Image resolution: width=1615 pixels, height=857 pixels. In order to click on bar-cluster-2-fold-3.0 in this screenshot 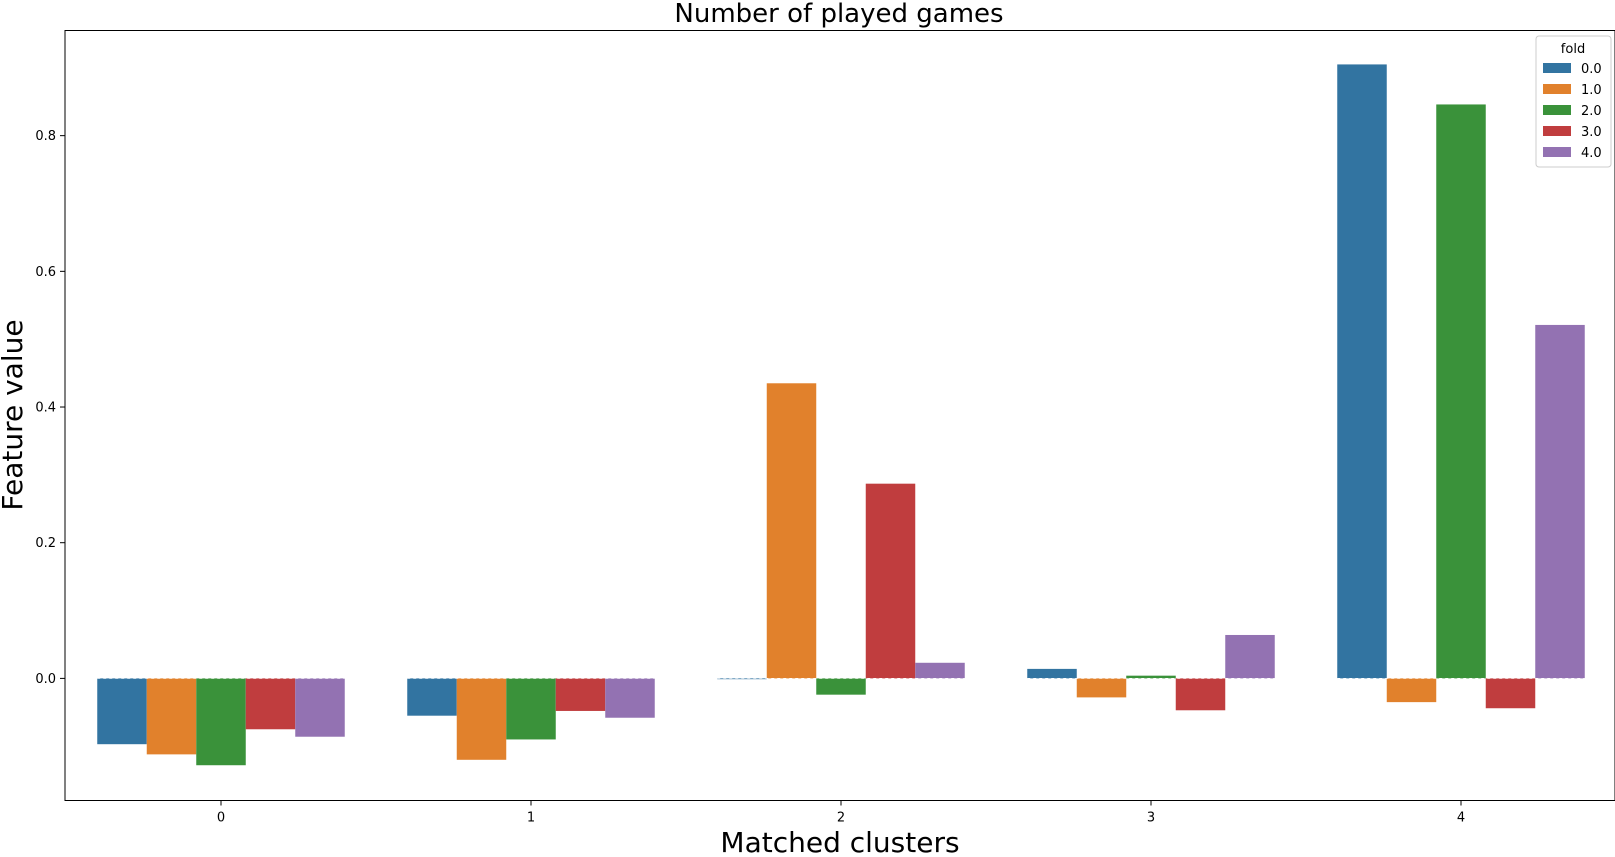, I will do `click(890, 581)`.